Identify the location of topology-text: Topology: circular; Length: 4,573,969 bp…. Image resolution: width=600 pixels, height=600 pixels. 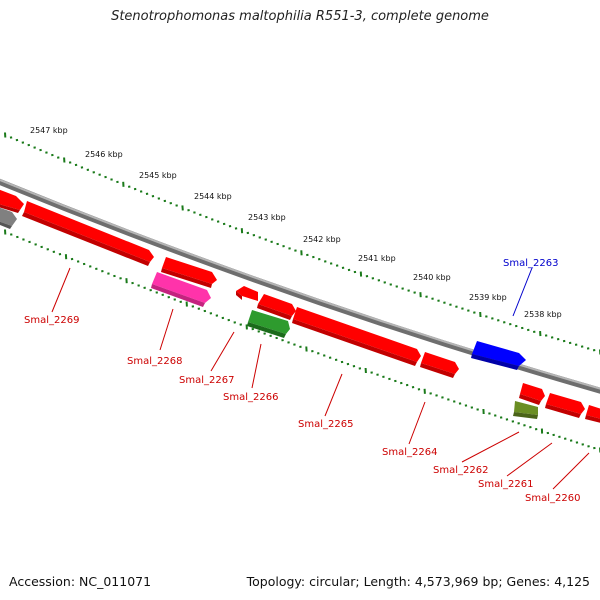
(418, 581).